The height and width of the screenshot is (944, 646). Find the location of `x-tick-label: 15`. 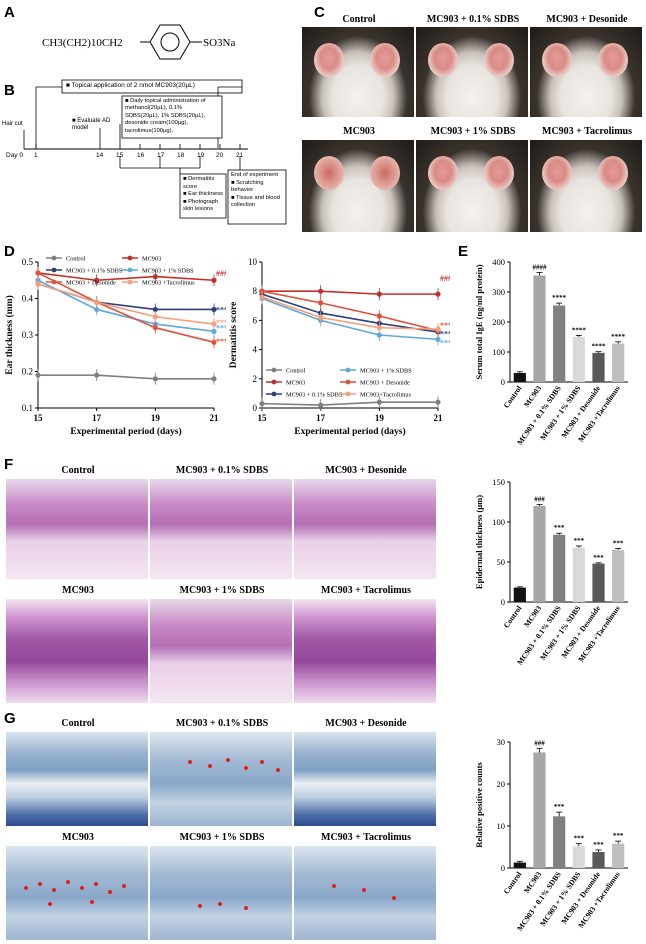

x-tick-label: 15 is located at coordinates (263, 418).